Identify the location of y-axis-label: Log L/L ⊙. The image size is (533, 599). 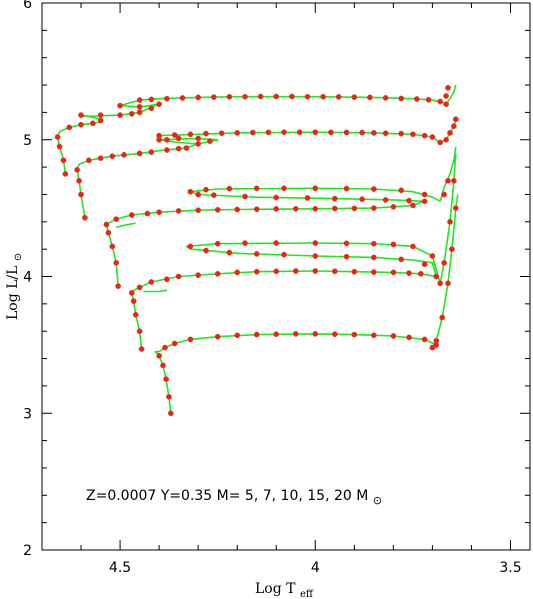
(14, 286).